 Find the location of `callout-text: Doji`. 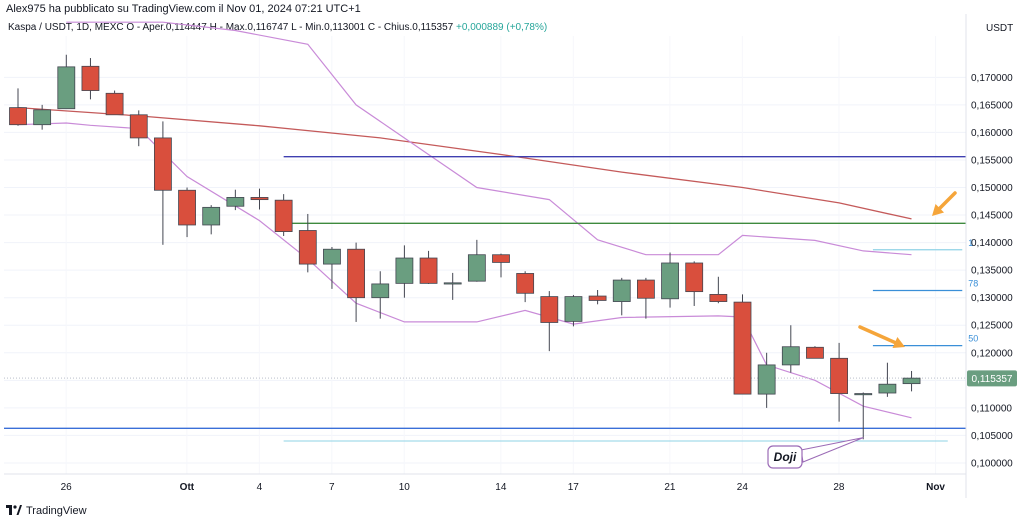

callout-text: Doji is located at coordinates (785, 457).